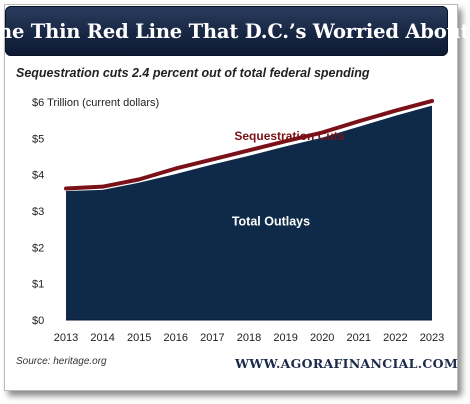 The height and width of the screenshot is (404, 470). Describe the element at coordinates (322, 338) in the screenshot. I see `x-tick-label: 2020` at that location.